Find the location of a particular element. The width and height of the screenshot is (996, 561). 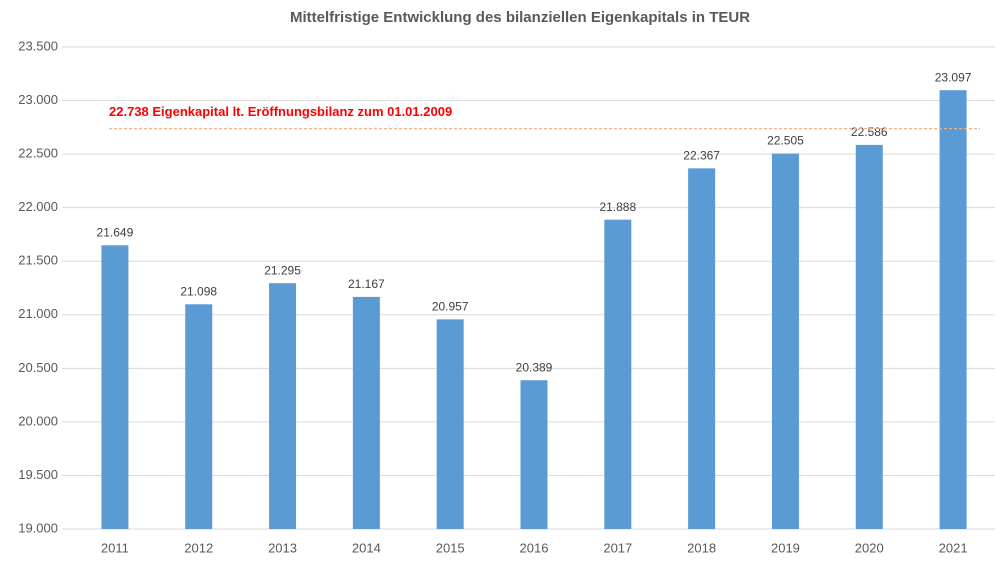

y-tick-label: 23.000 is located at coordinates (38, 99).